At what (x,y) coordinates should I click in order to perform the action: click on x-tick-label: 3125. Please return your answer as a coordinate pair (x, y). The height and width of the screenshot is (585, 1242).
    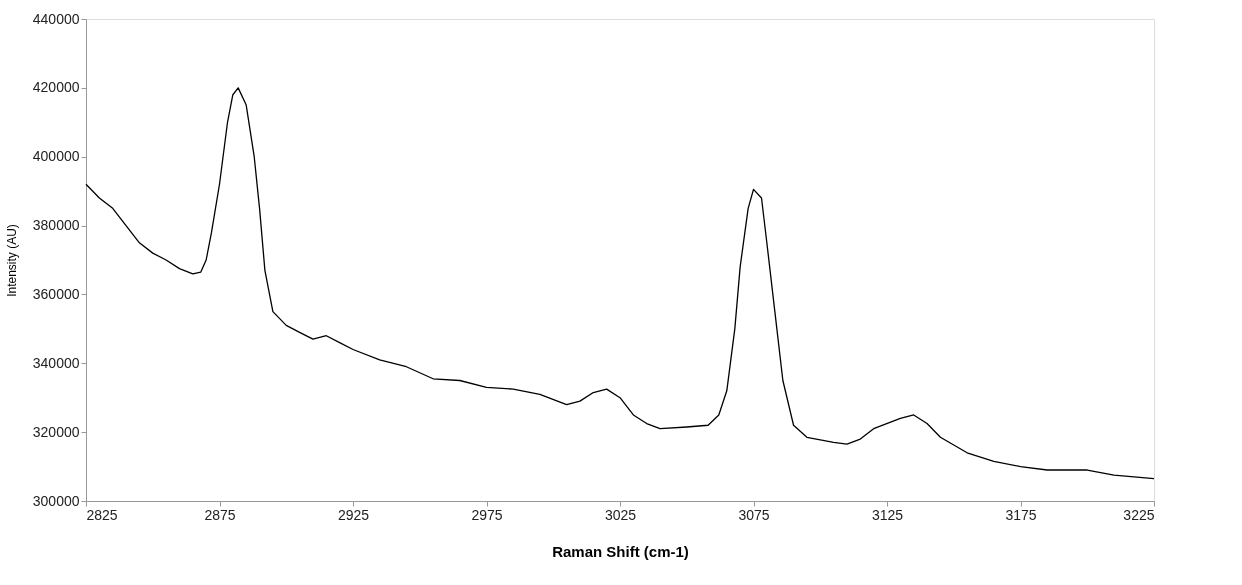
    Looking at the image, I should click on (887, 514).